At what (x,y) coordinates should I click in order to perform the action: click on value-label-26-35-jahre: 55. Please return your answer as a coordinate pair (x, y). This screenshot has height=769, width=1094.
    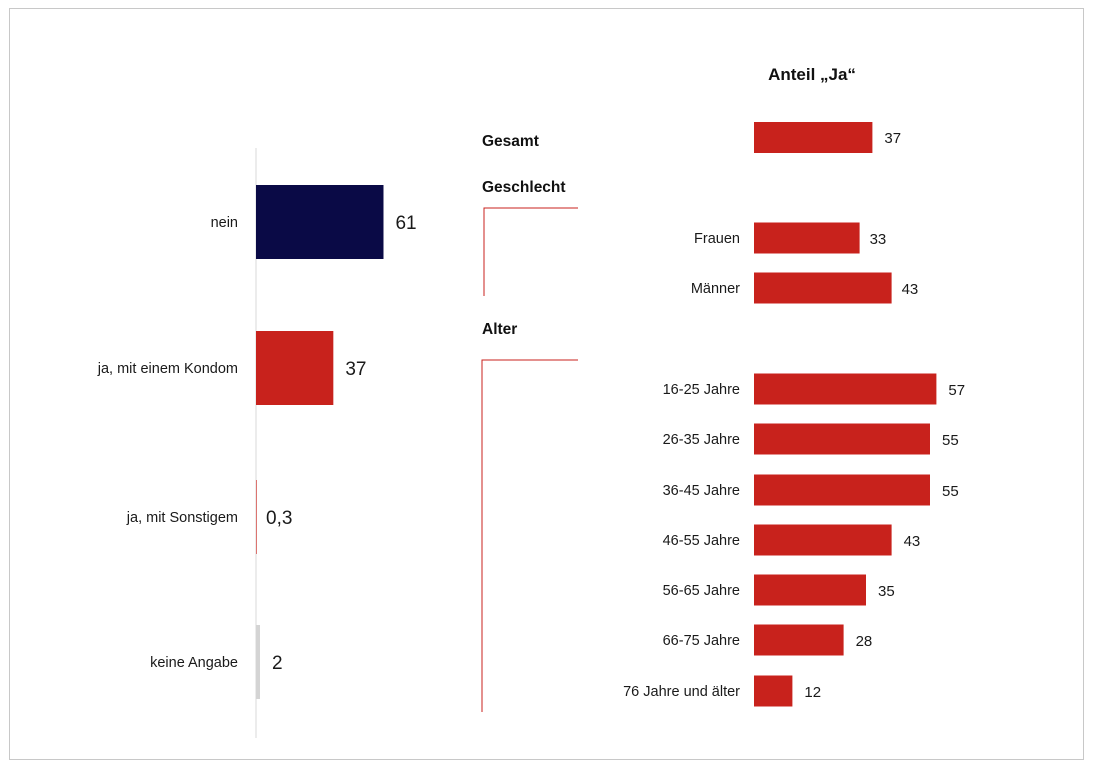
    Looking at the image, I should click on (950, 440).